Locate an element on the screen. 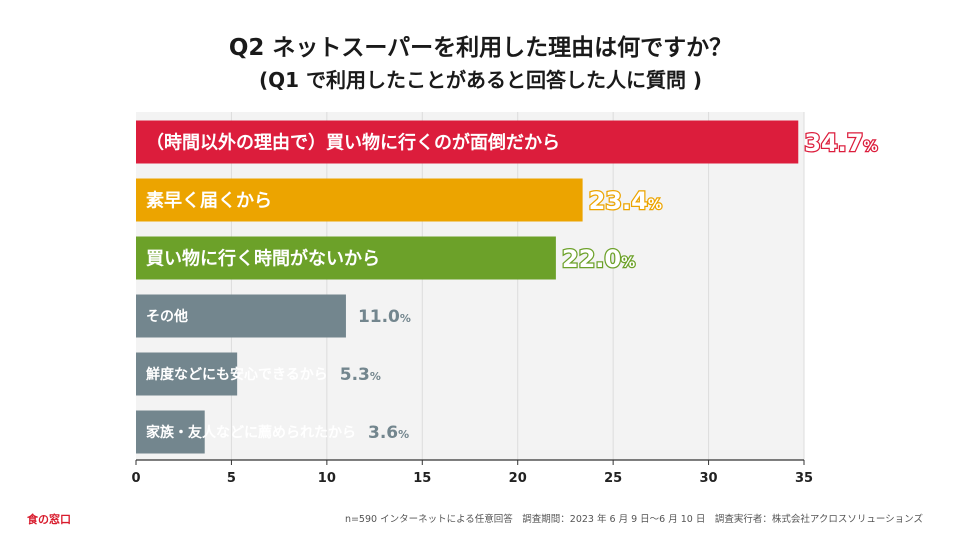 Image resolution: width=961 pixels, height=541 pixels. bar-category-label: その他 is located at coordinates (167, 316).